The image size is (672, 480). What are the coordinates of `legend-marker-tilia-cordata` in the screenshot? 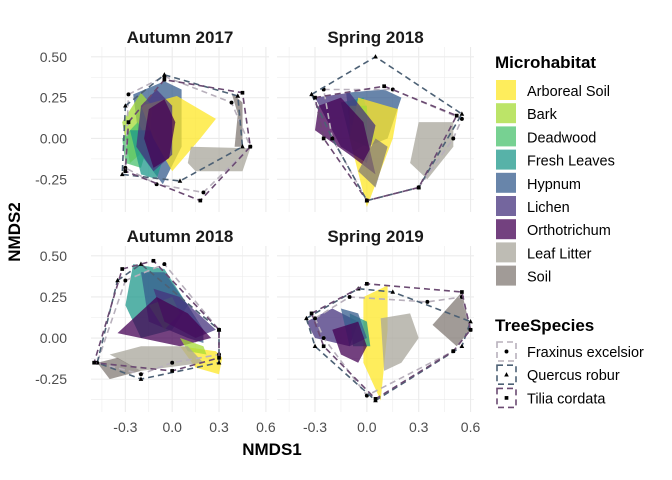 It's located at (506, 398).